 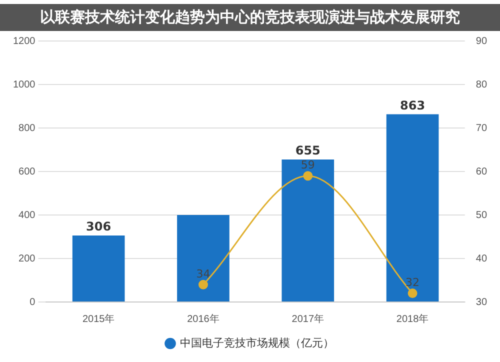 I want to click on y2-tick-label: 80, so click(x=482, y=84).